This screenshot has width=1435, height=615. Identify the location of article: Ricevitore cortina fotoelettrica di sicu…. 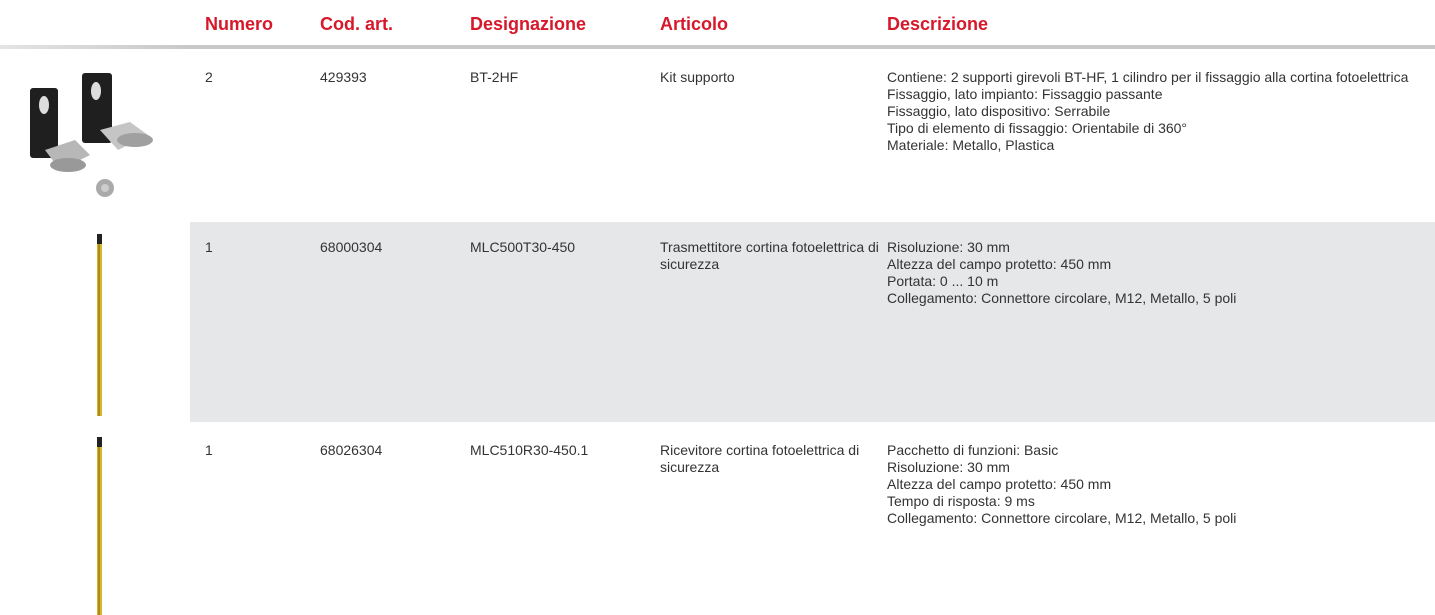
(760, 458).